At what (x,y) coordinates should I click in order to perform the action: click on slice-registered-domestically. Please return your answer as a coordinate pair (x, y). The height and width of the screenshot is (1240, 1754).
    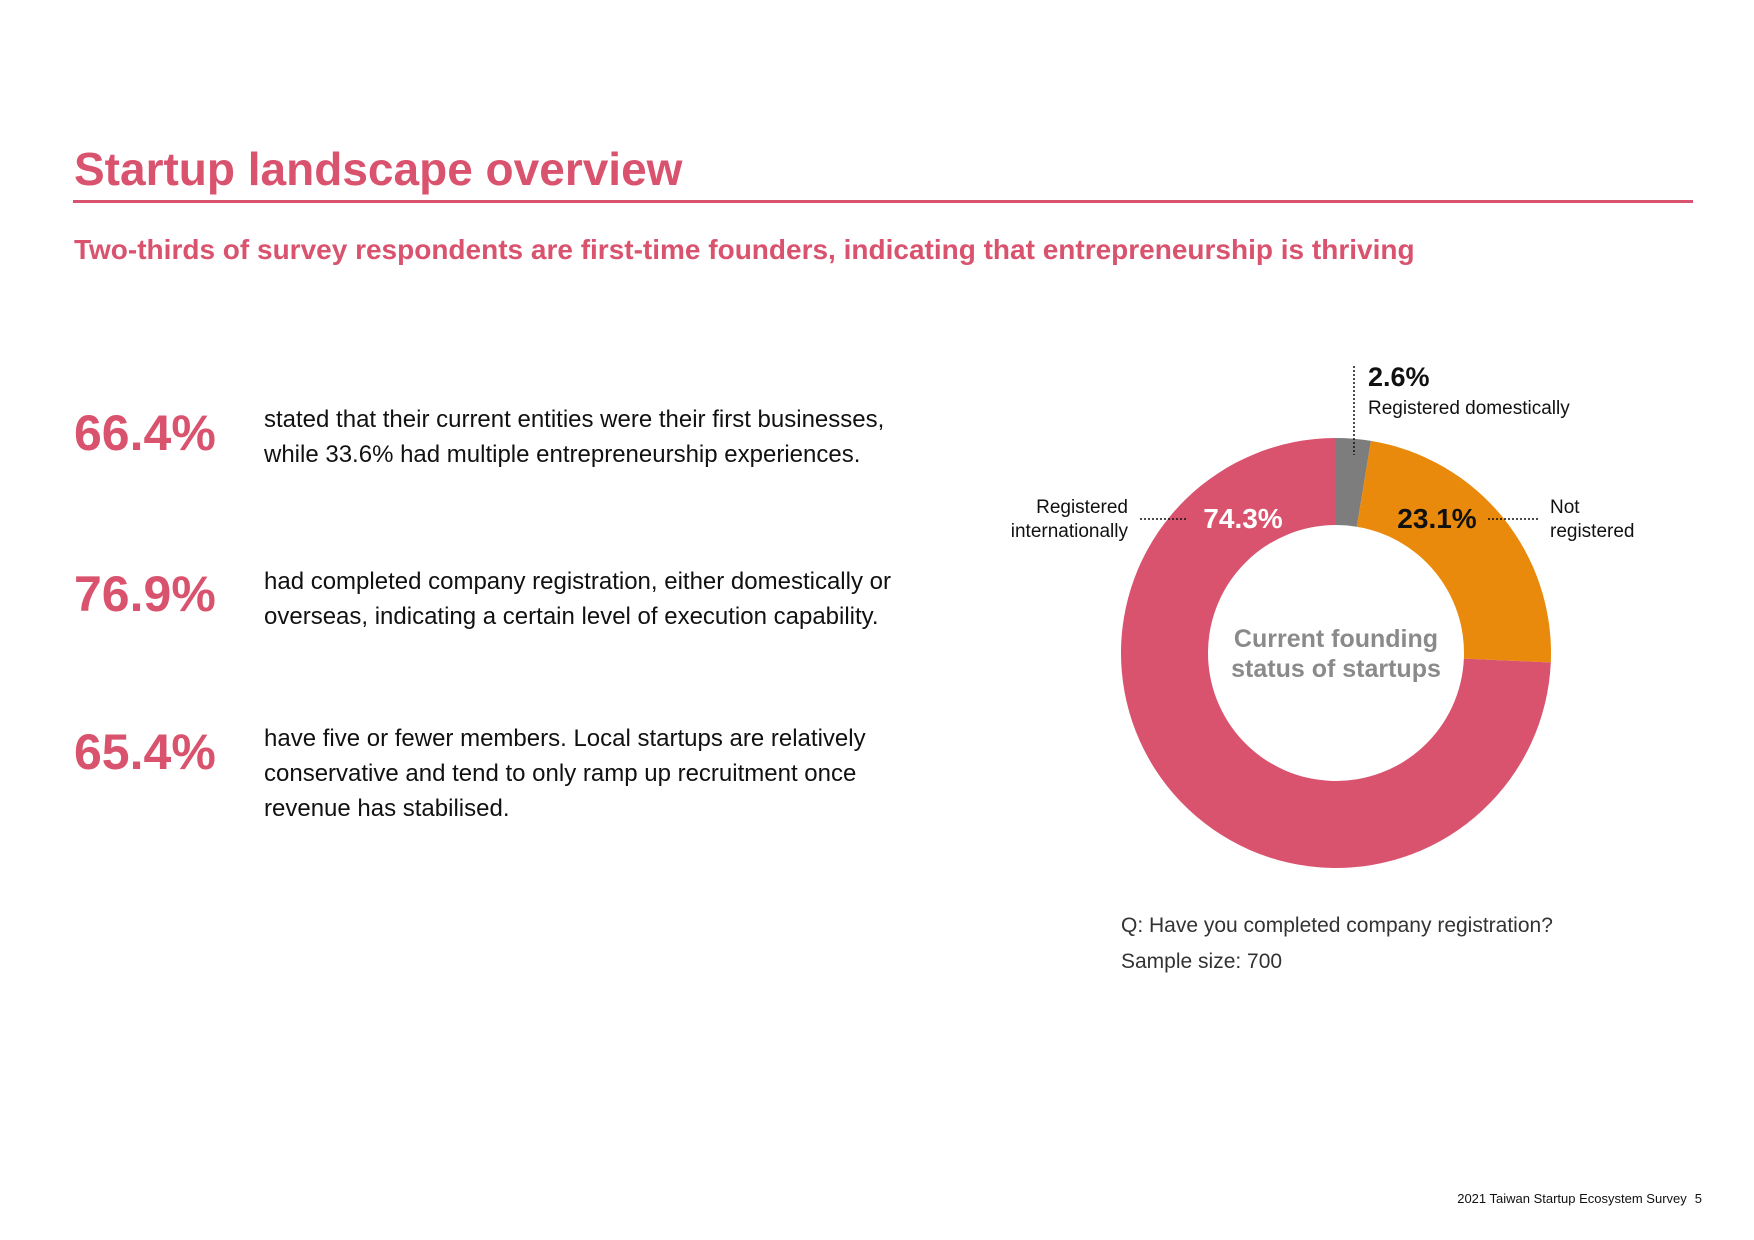
    Looking at the image, I should click on (1353, 482).